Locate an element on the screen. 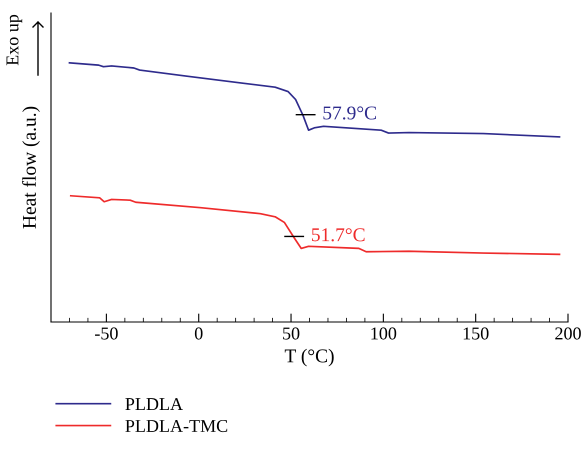 The height and width of the screenshot is (452, 584). legend-label: PLDLA is located at coordinates (154, 404).